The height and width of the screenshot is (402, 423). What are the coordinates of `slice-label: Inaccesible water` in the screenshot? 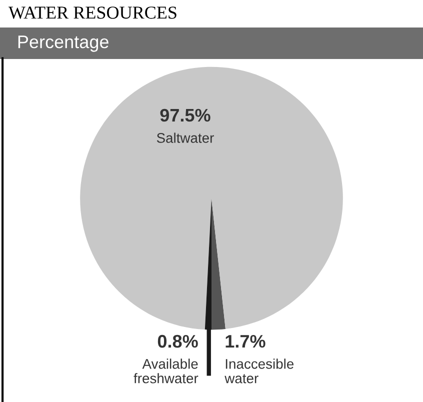 It's located at (259, 371).